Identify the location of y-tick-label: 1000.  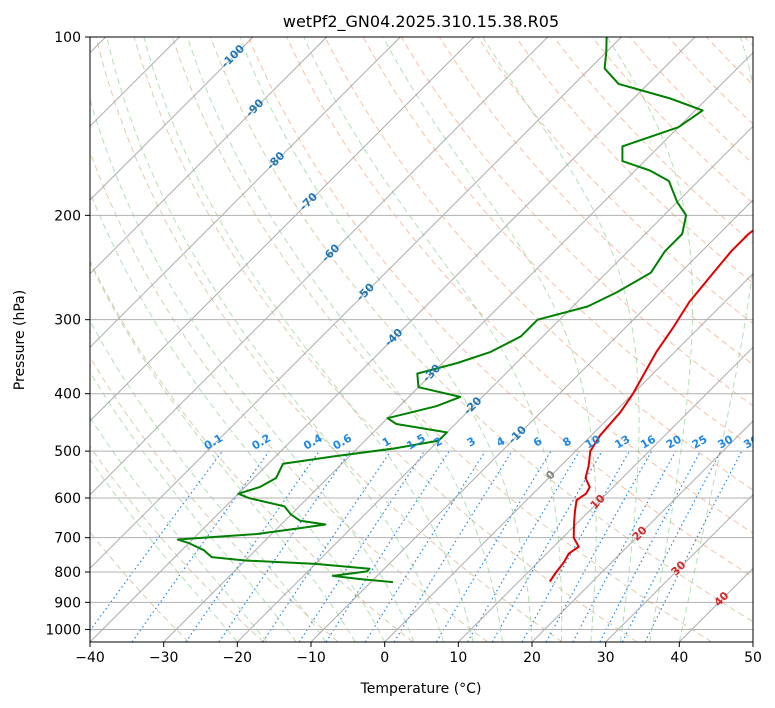
(63, 630).